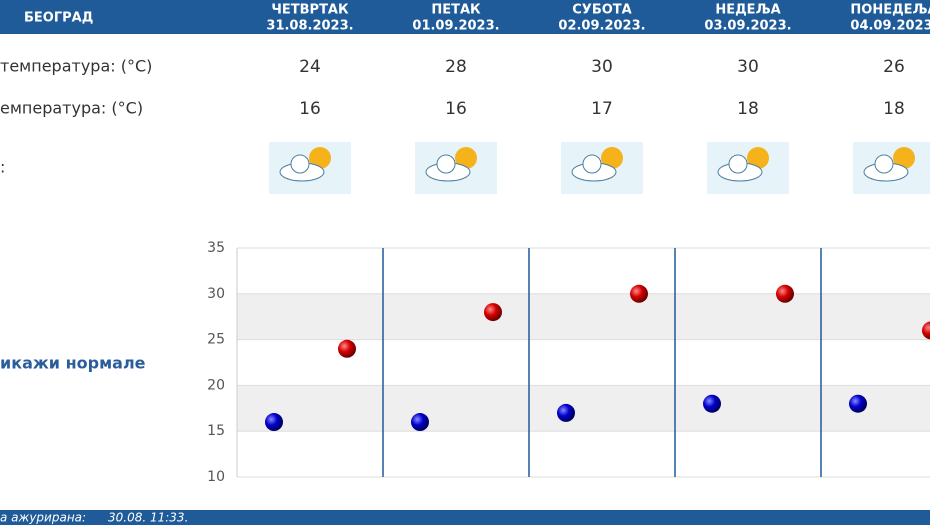  What do you see at coordinates (216, 477) in the screenshot?
I see `y-tick-label: 10` at bounding box center [216, 477].